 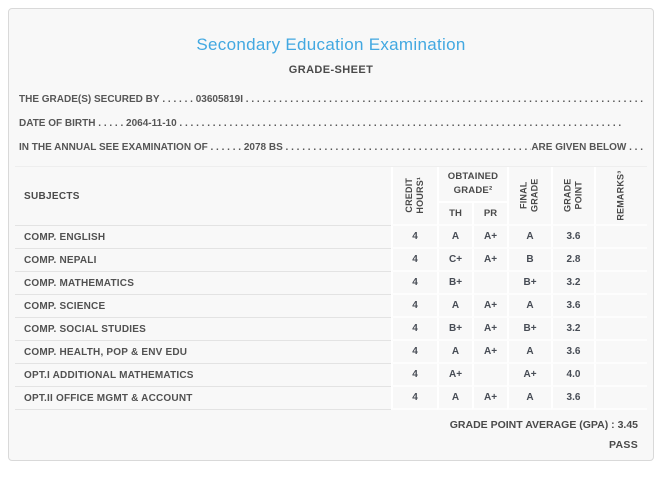 I want to click on are-given-below-text: ARE GIVEN BELOW . . ., so click(x=587, y=147).